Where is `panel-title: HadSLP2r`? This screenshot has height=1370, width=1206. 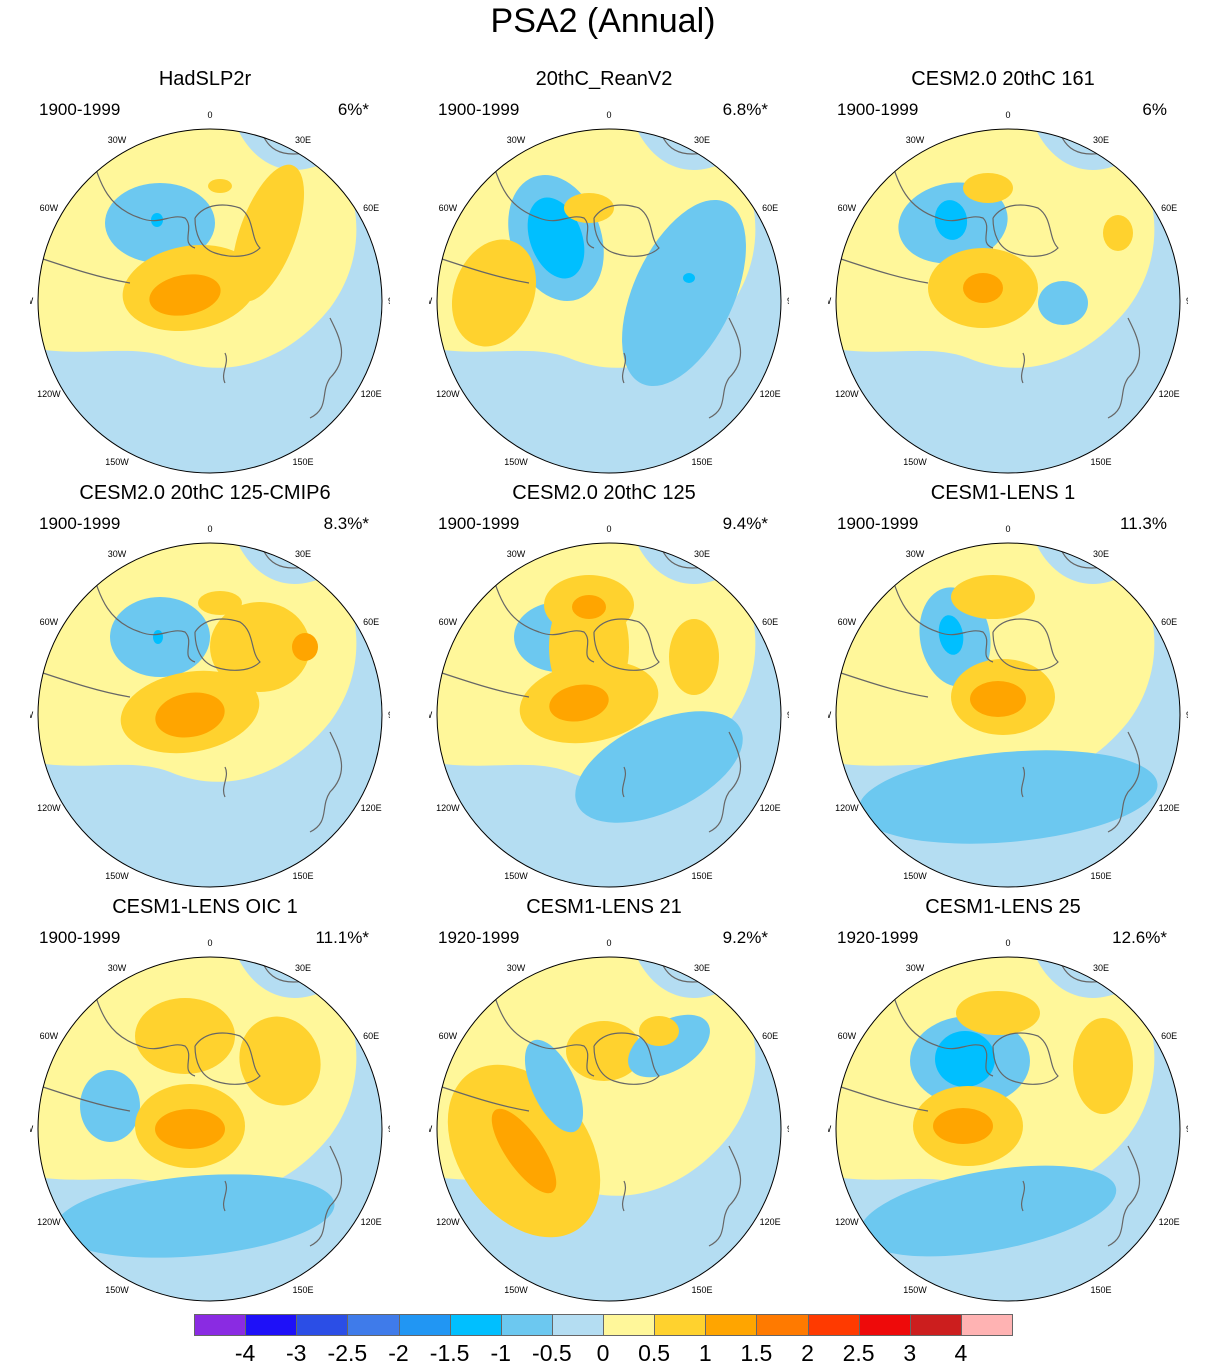
panel-title: HadSLP2r is located at coordinates (205, 79).